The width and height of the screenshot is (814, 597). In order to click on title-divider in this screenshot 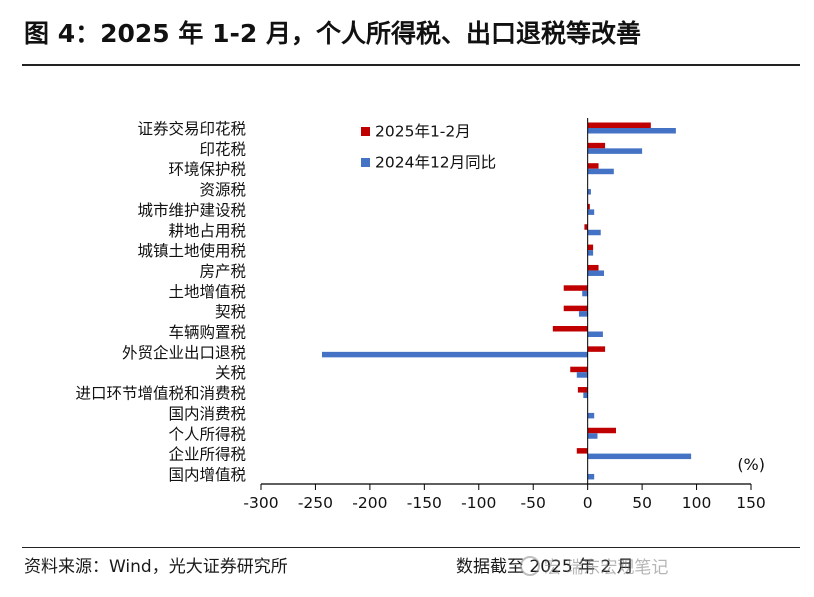, I will do `click(411, 65)`.